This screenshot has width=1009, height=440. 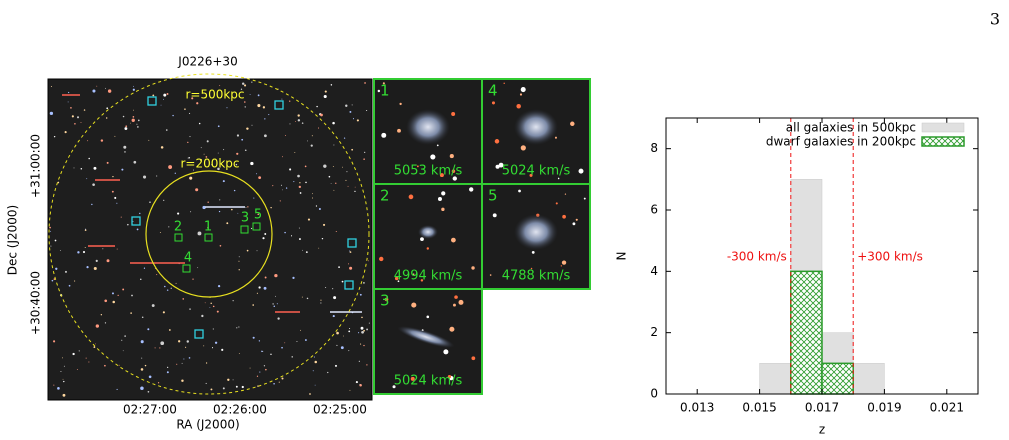 I want to click on ref-label: +300 km/s, so click(x=890, y=257).